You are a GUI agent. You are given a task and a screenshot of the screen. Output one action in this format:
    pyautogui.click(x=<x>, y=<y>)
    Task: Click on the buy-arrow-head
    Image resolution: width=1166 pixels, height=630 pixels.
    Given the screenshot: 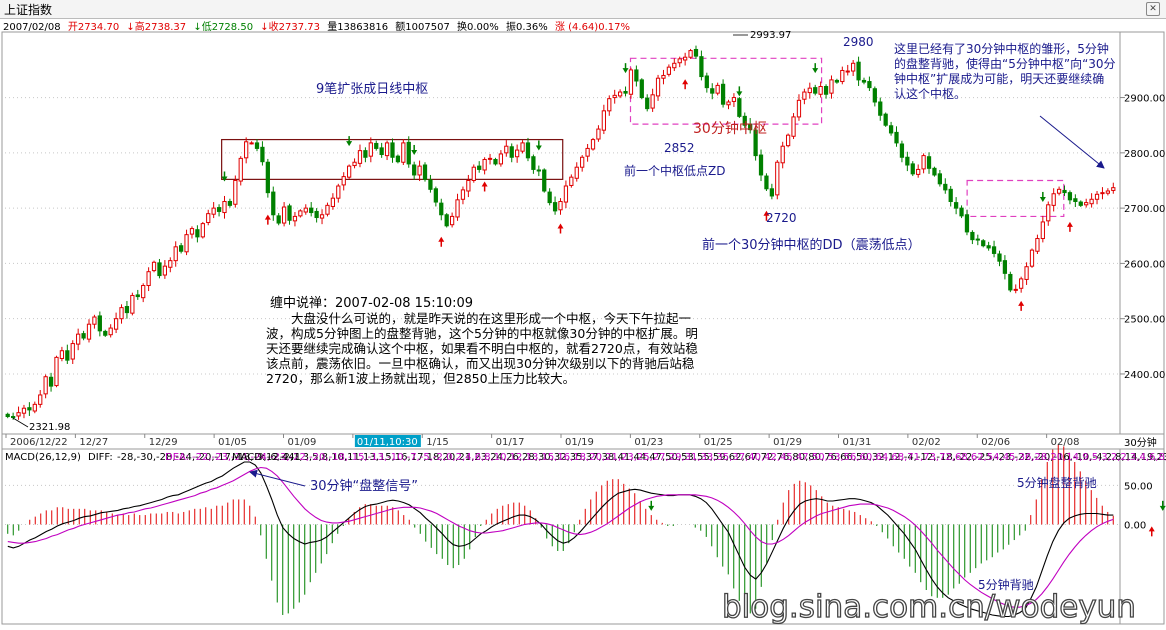 What is the action you would take?
    pyautogui.click(x=685, y=82)
    